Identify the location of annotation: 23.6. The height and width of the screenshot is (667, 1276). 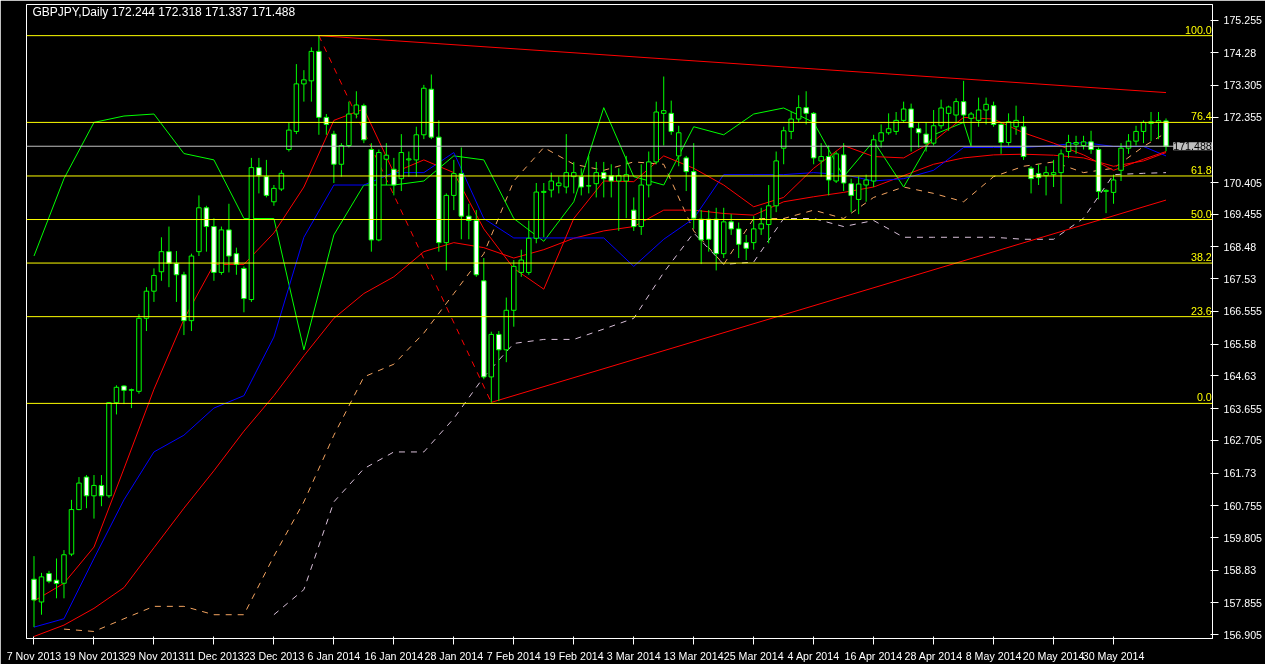
(1201, 310).